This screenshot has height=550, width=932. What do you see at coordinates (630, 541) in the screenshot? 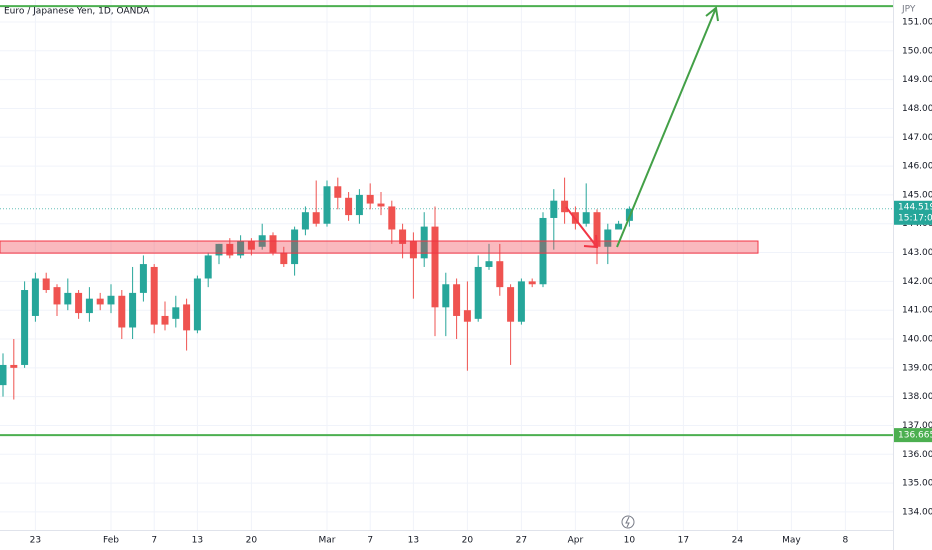
I see `x-tick-label: 10` at bounding box center [630, 541].